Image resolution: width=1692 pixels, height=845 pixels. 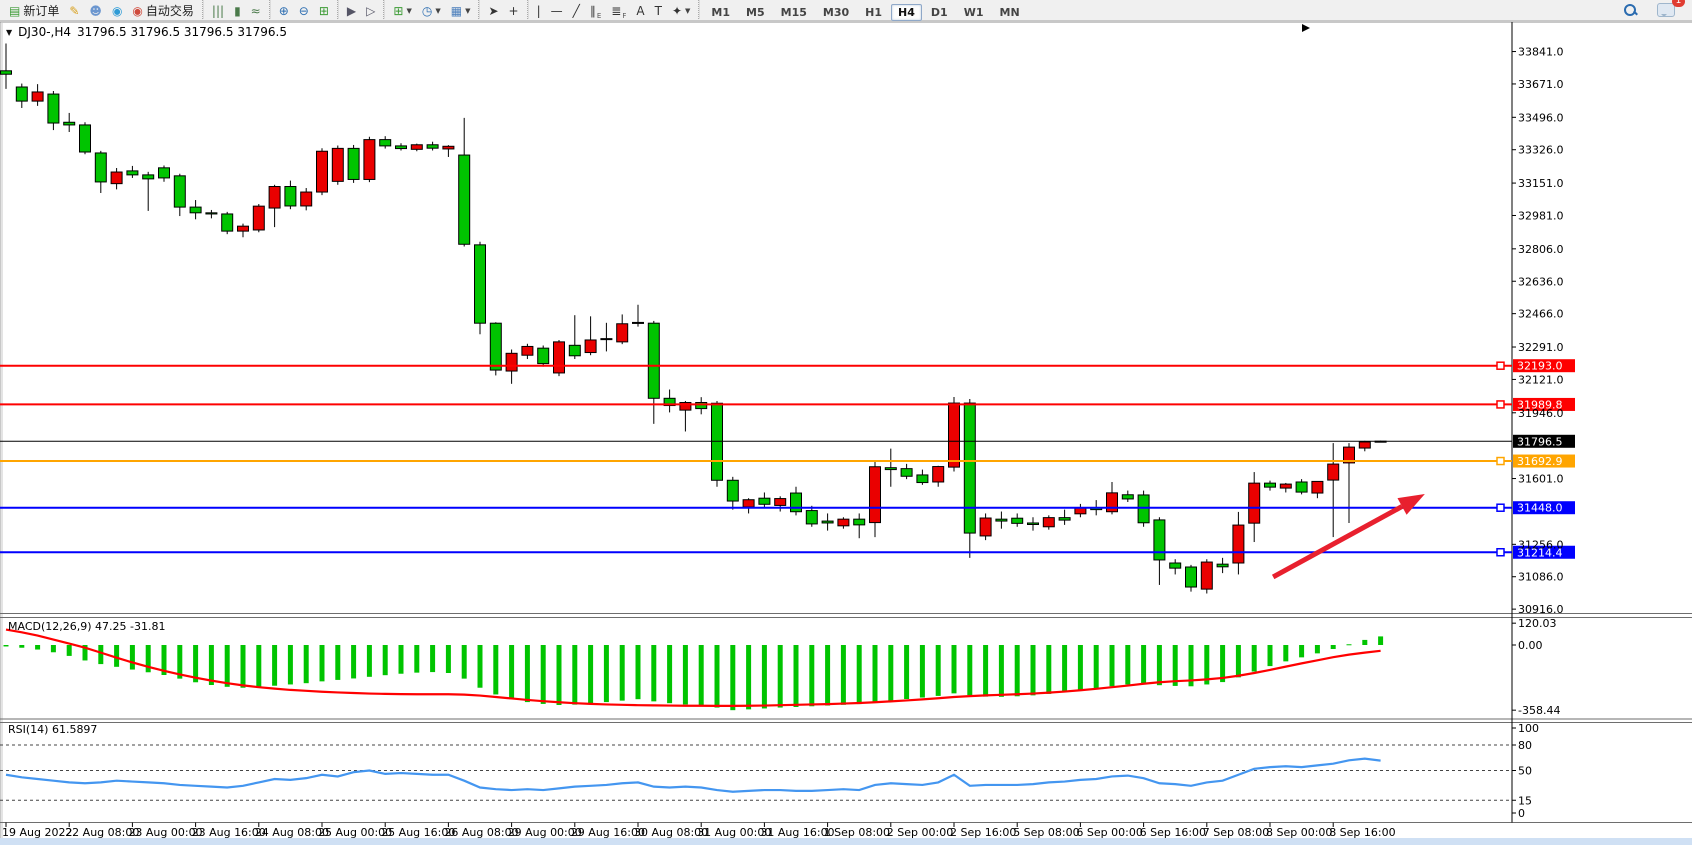 I want to click on hline-31796.5, so click(x=787, y=441).